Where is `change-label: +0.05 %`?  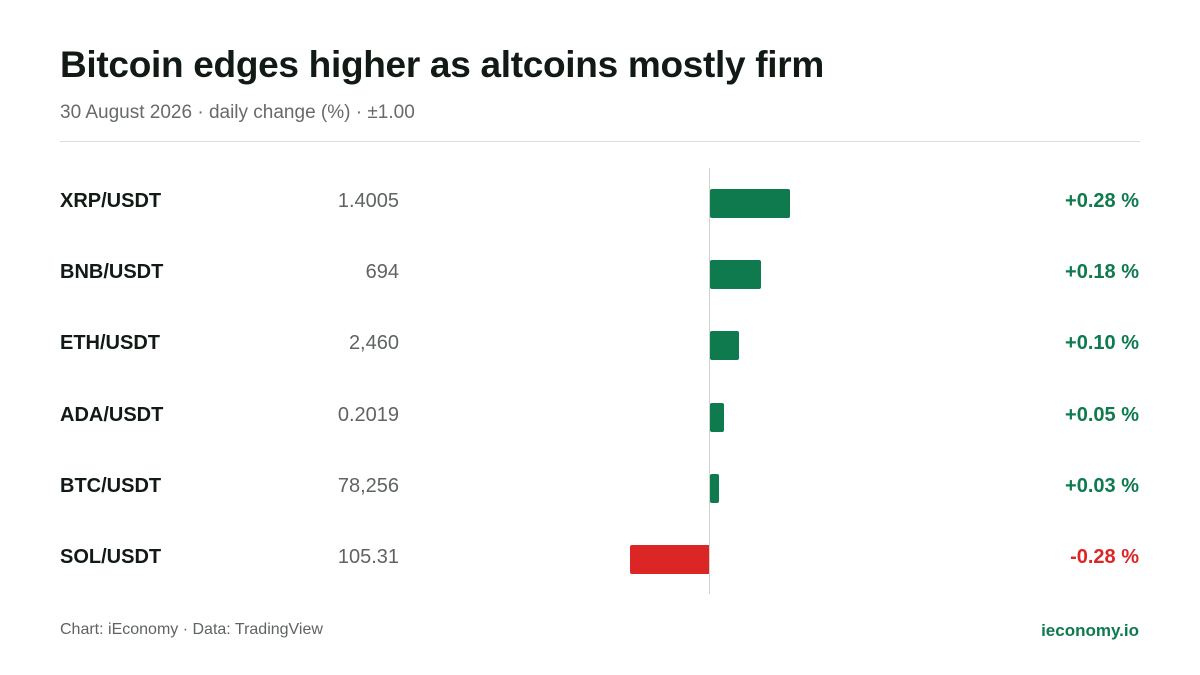
change-label: +0.05 % is located at coordinates (1102, 414).